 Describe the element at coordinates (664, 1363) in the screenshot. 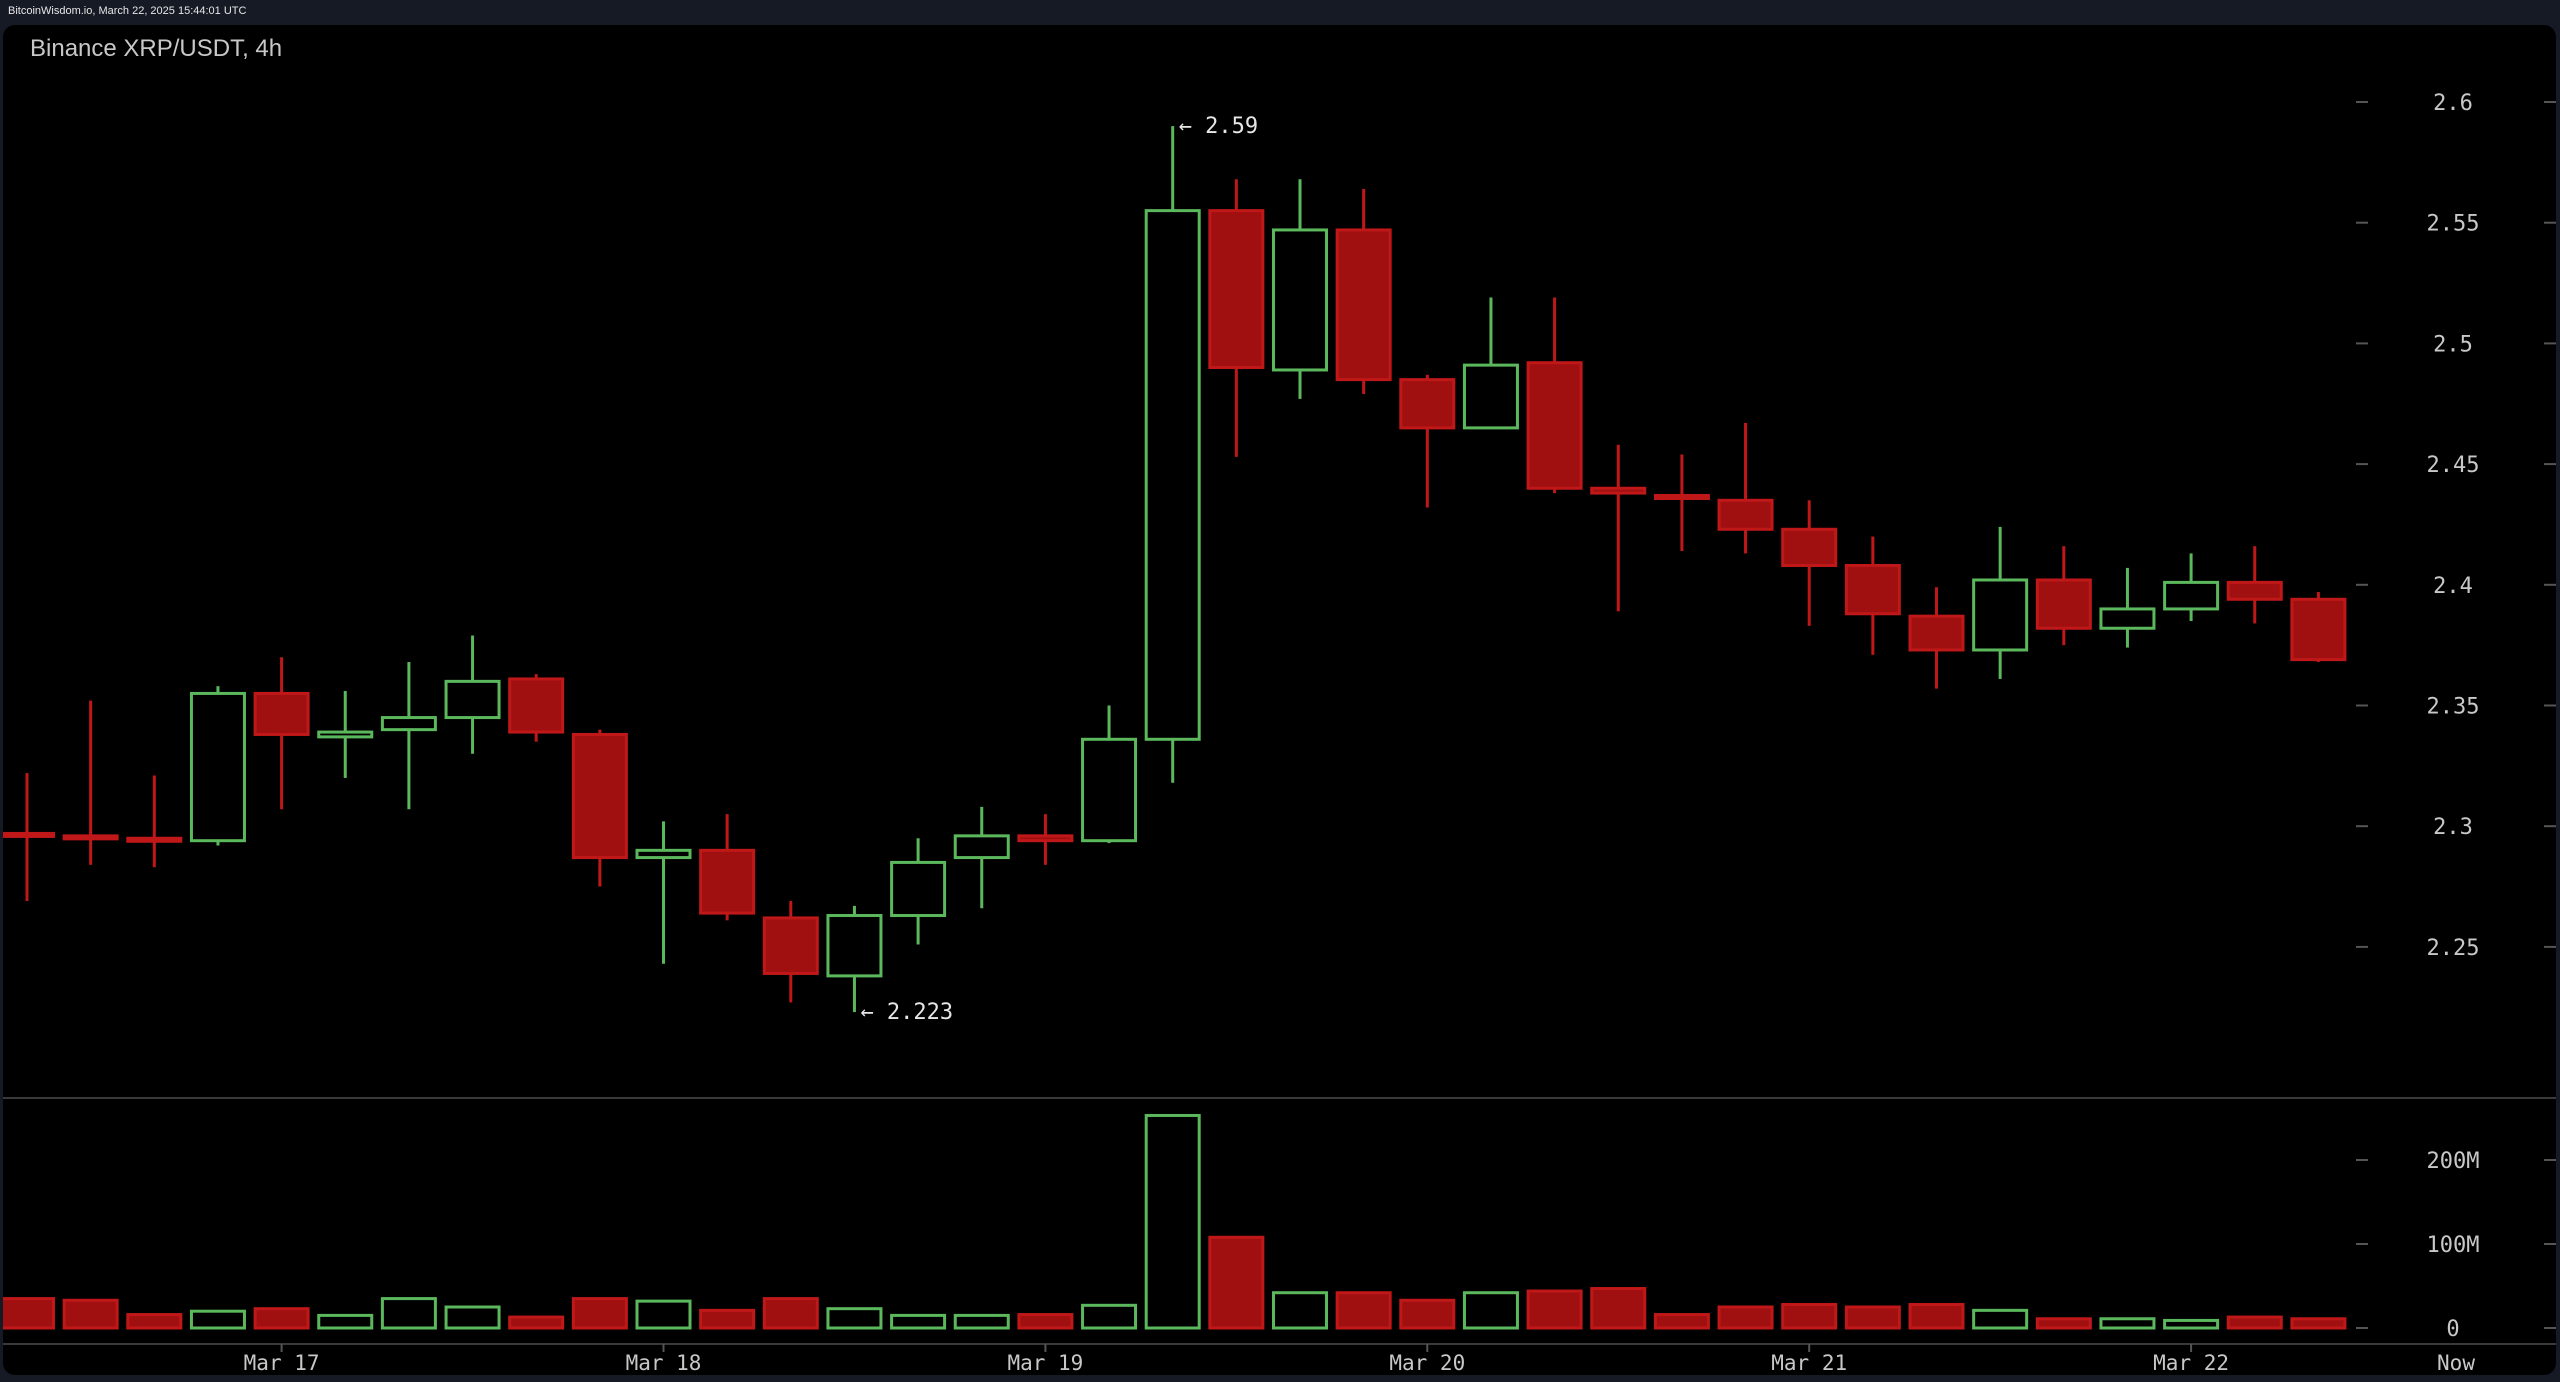

I see `x-axis-label: Mar 18` at that location.